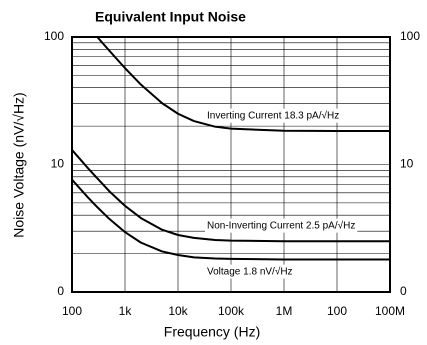 This screenshot has height=345, width=427. What do you see at coordinates (403, 291) in the screenshot?
I see `y2-tick-label: 0` at bounding box center [403, 291].